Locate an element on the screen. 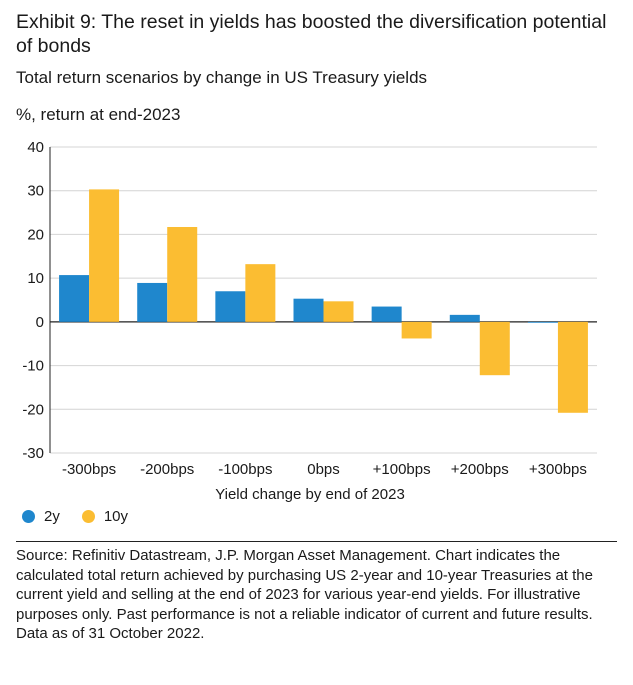 This screenshot has height=685, width=633. y-axis-unit-label: %, return at end-2023 is located at coordinates (98, 114).